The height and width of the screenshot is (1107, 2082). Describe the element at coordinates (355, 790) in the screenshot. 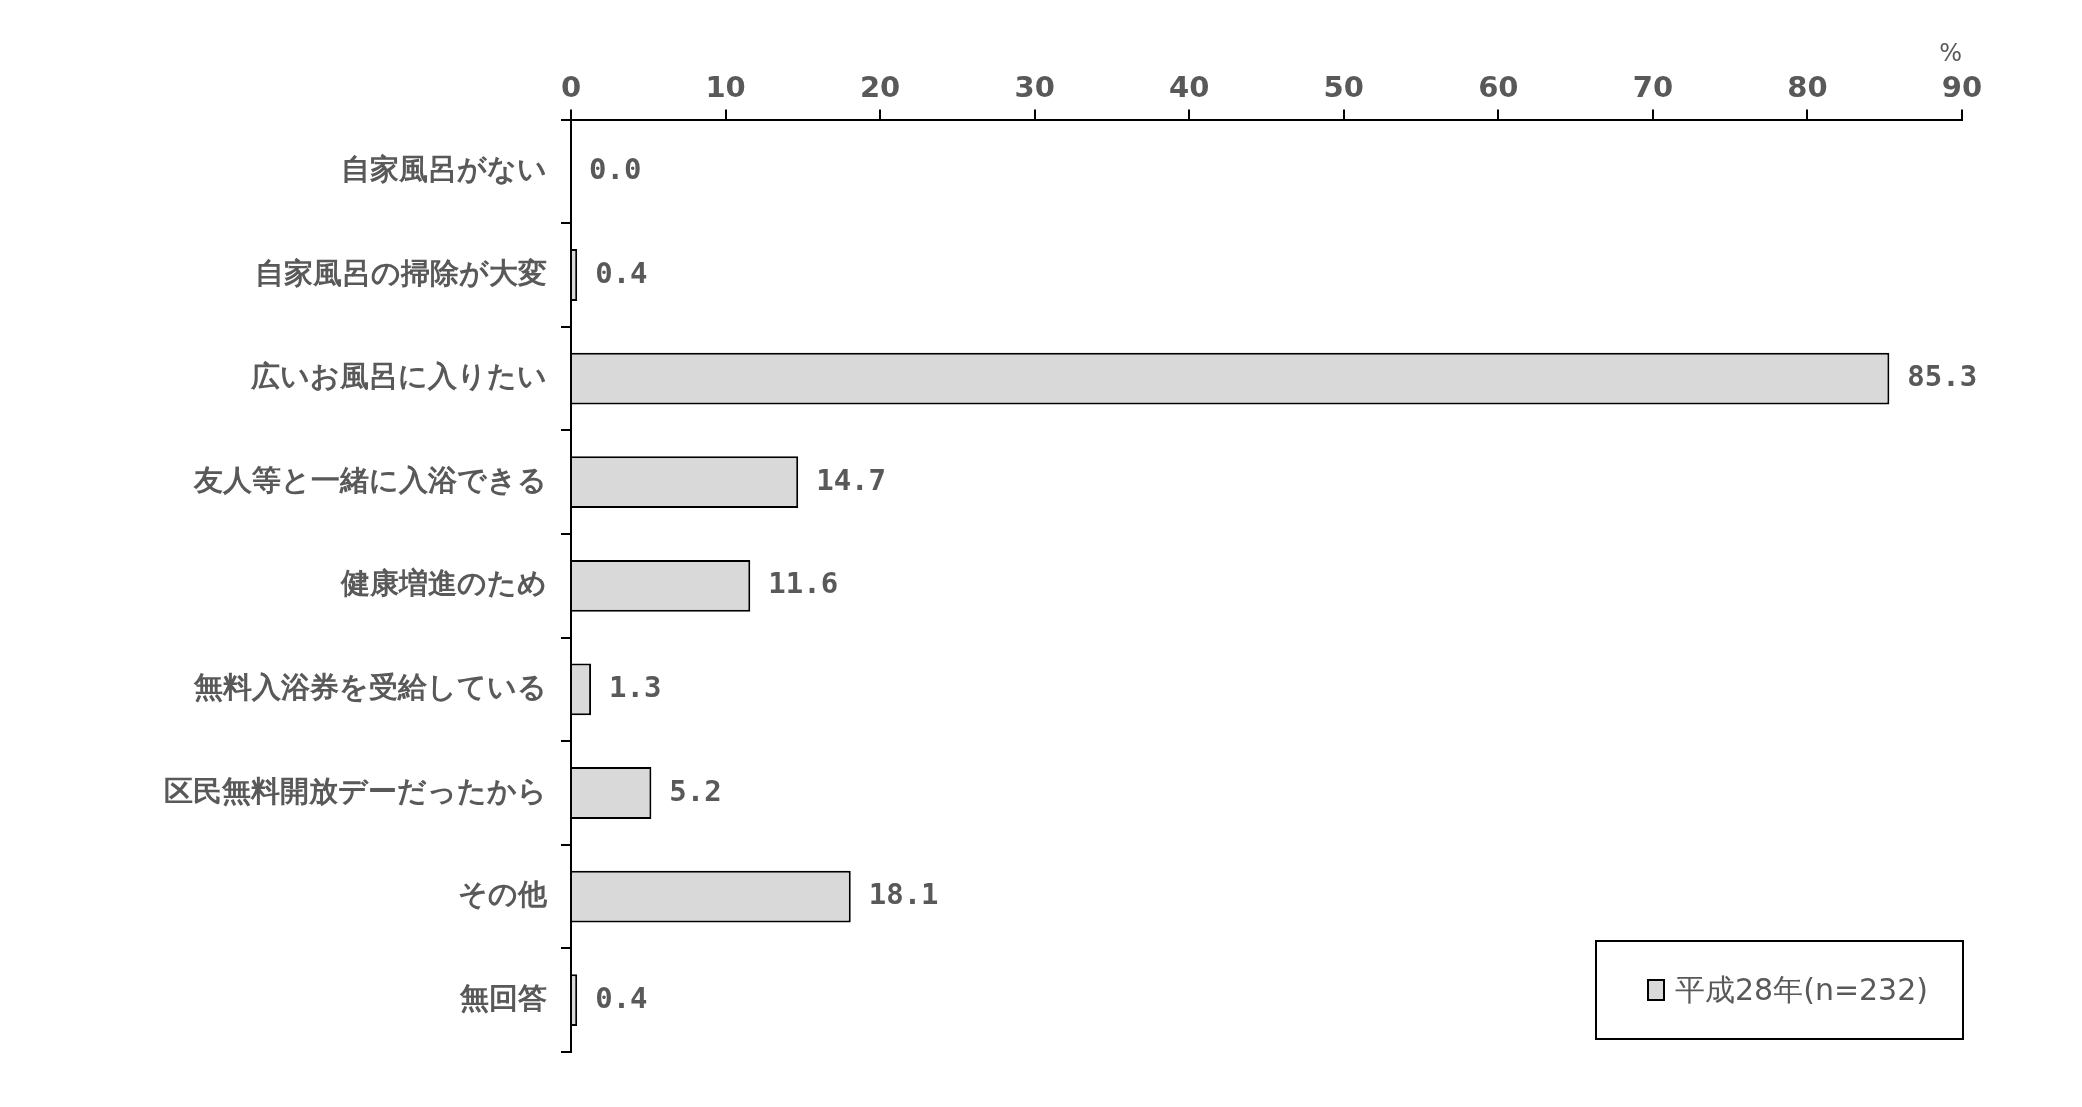

I see `y-tick-label: 区民無料開放デーだったから` at that location.